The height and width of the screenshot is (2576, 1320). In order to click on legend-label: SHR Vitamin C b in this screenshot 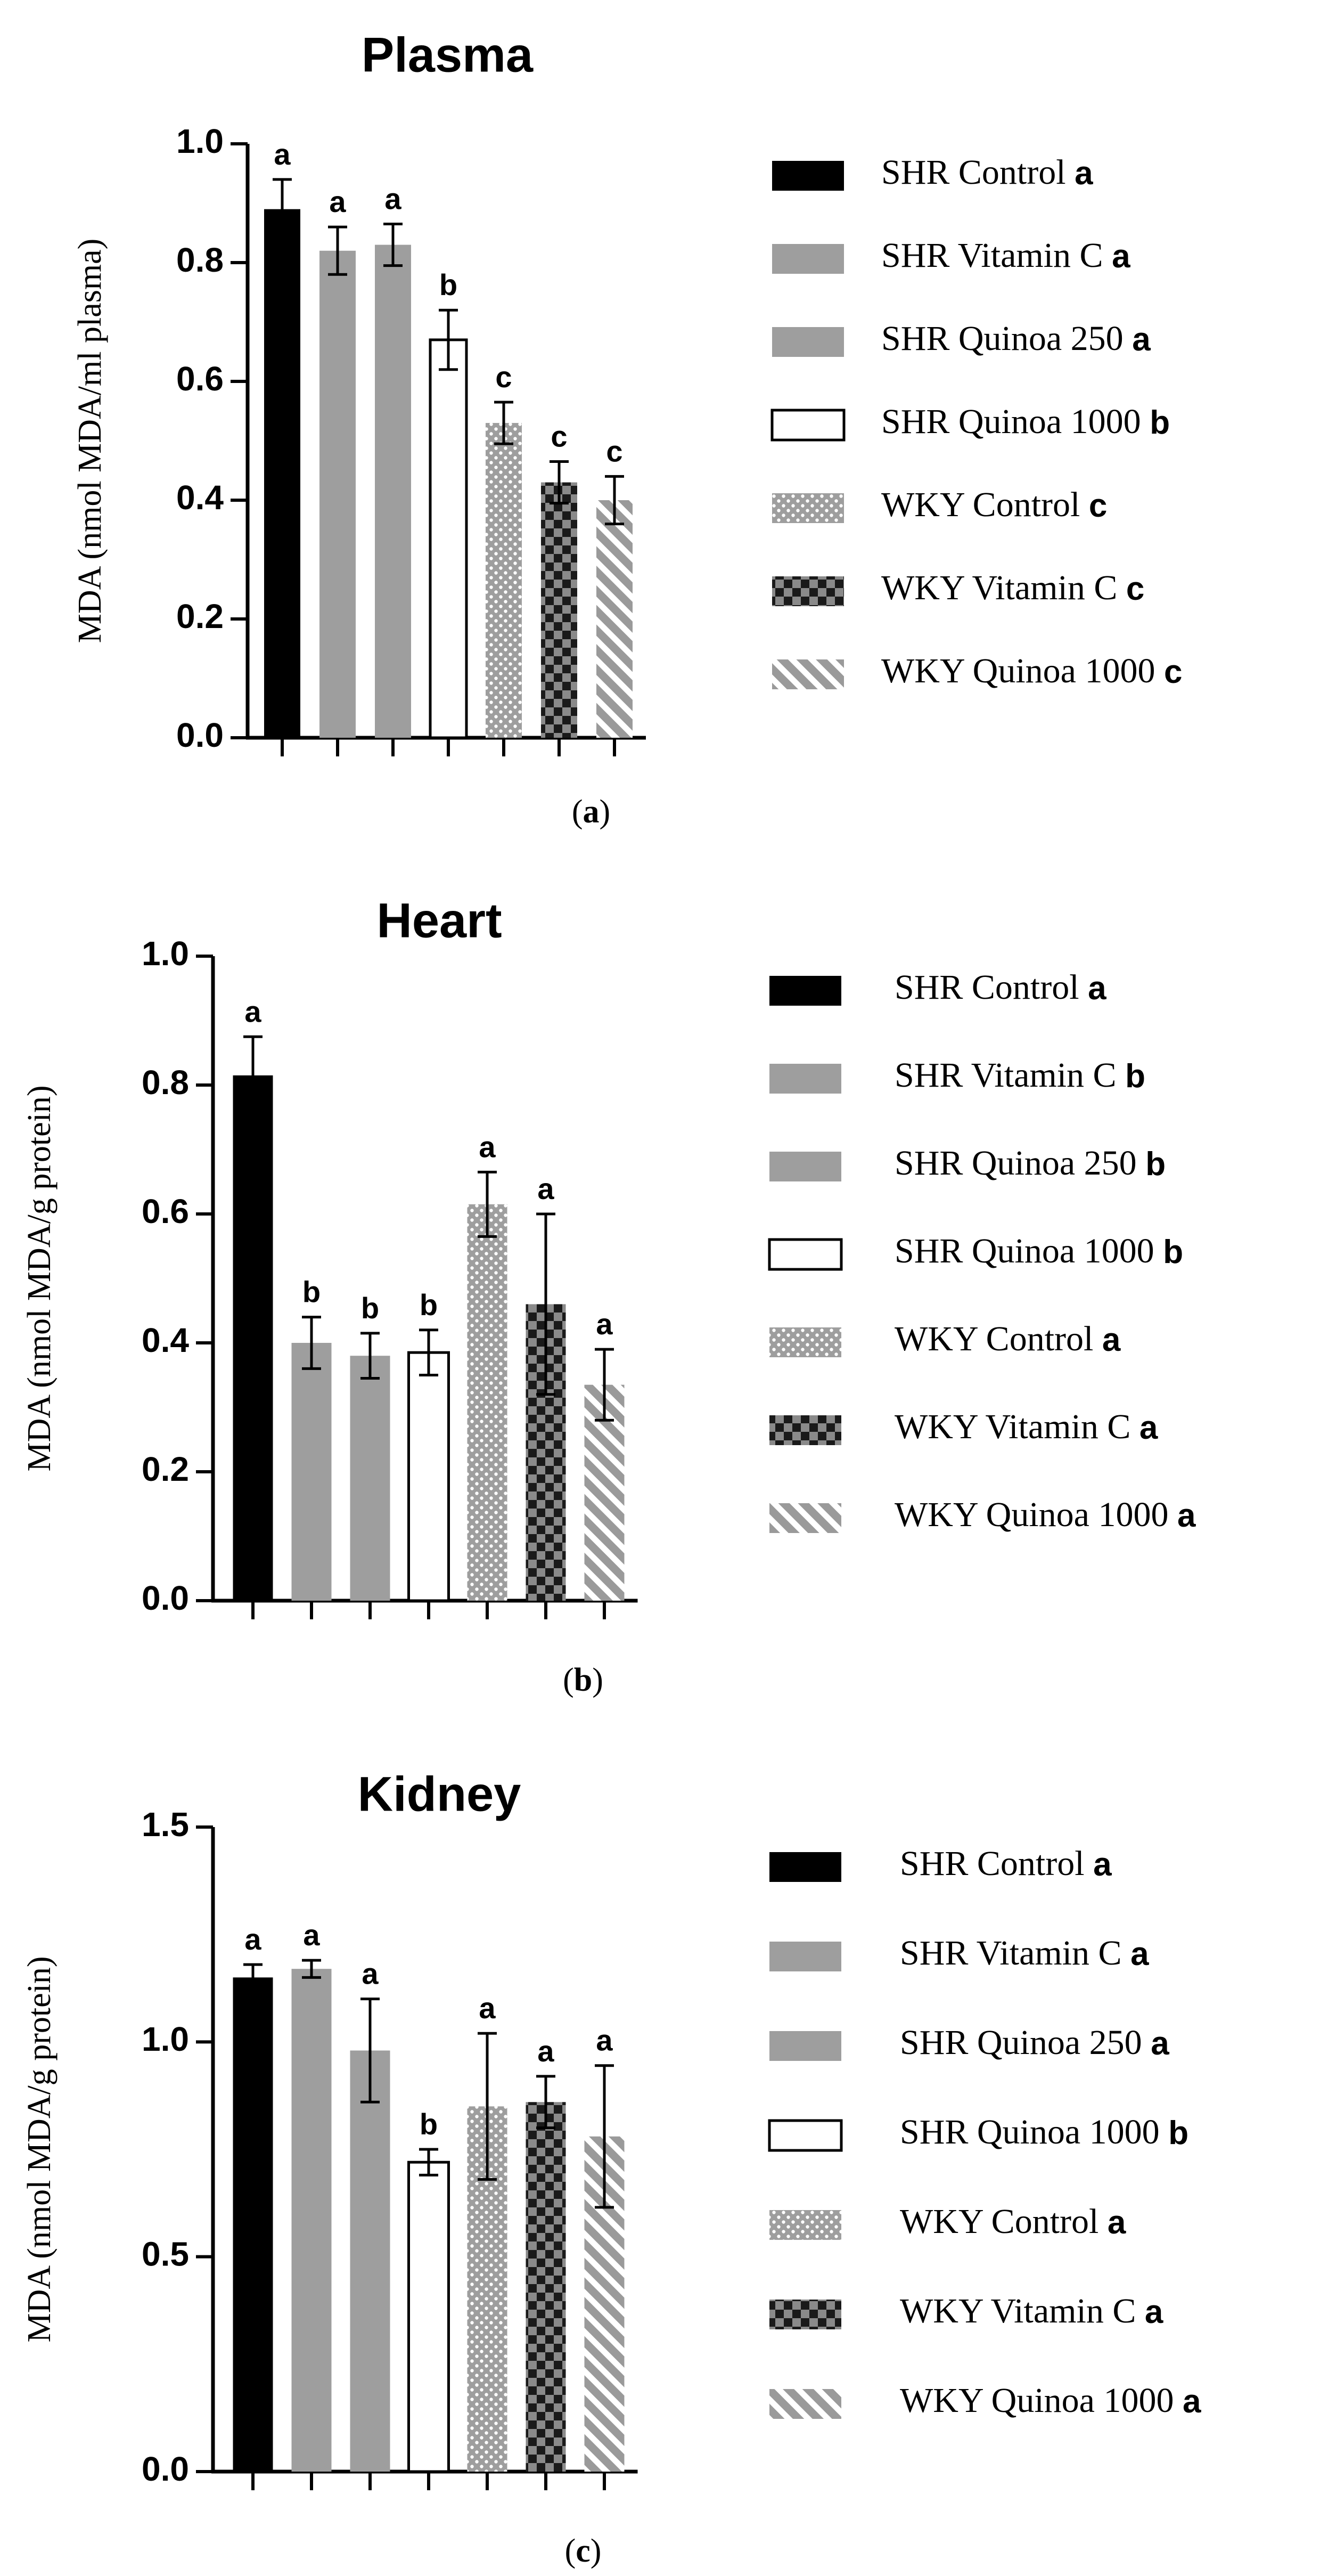, I will do `click(1020, 1075)`.